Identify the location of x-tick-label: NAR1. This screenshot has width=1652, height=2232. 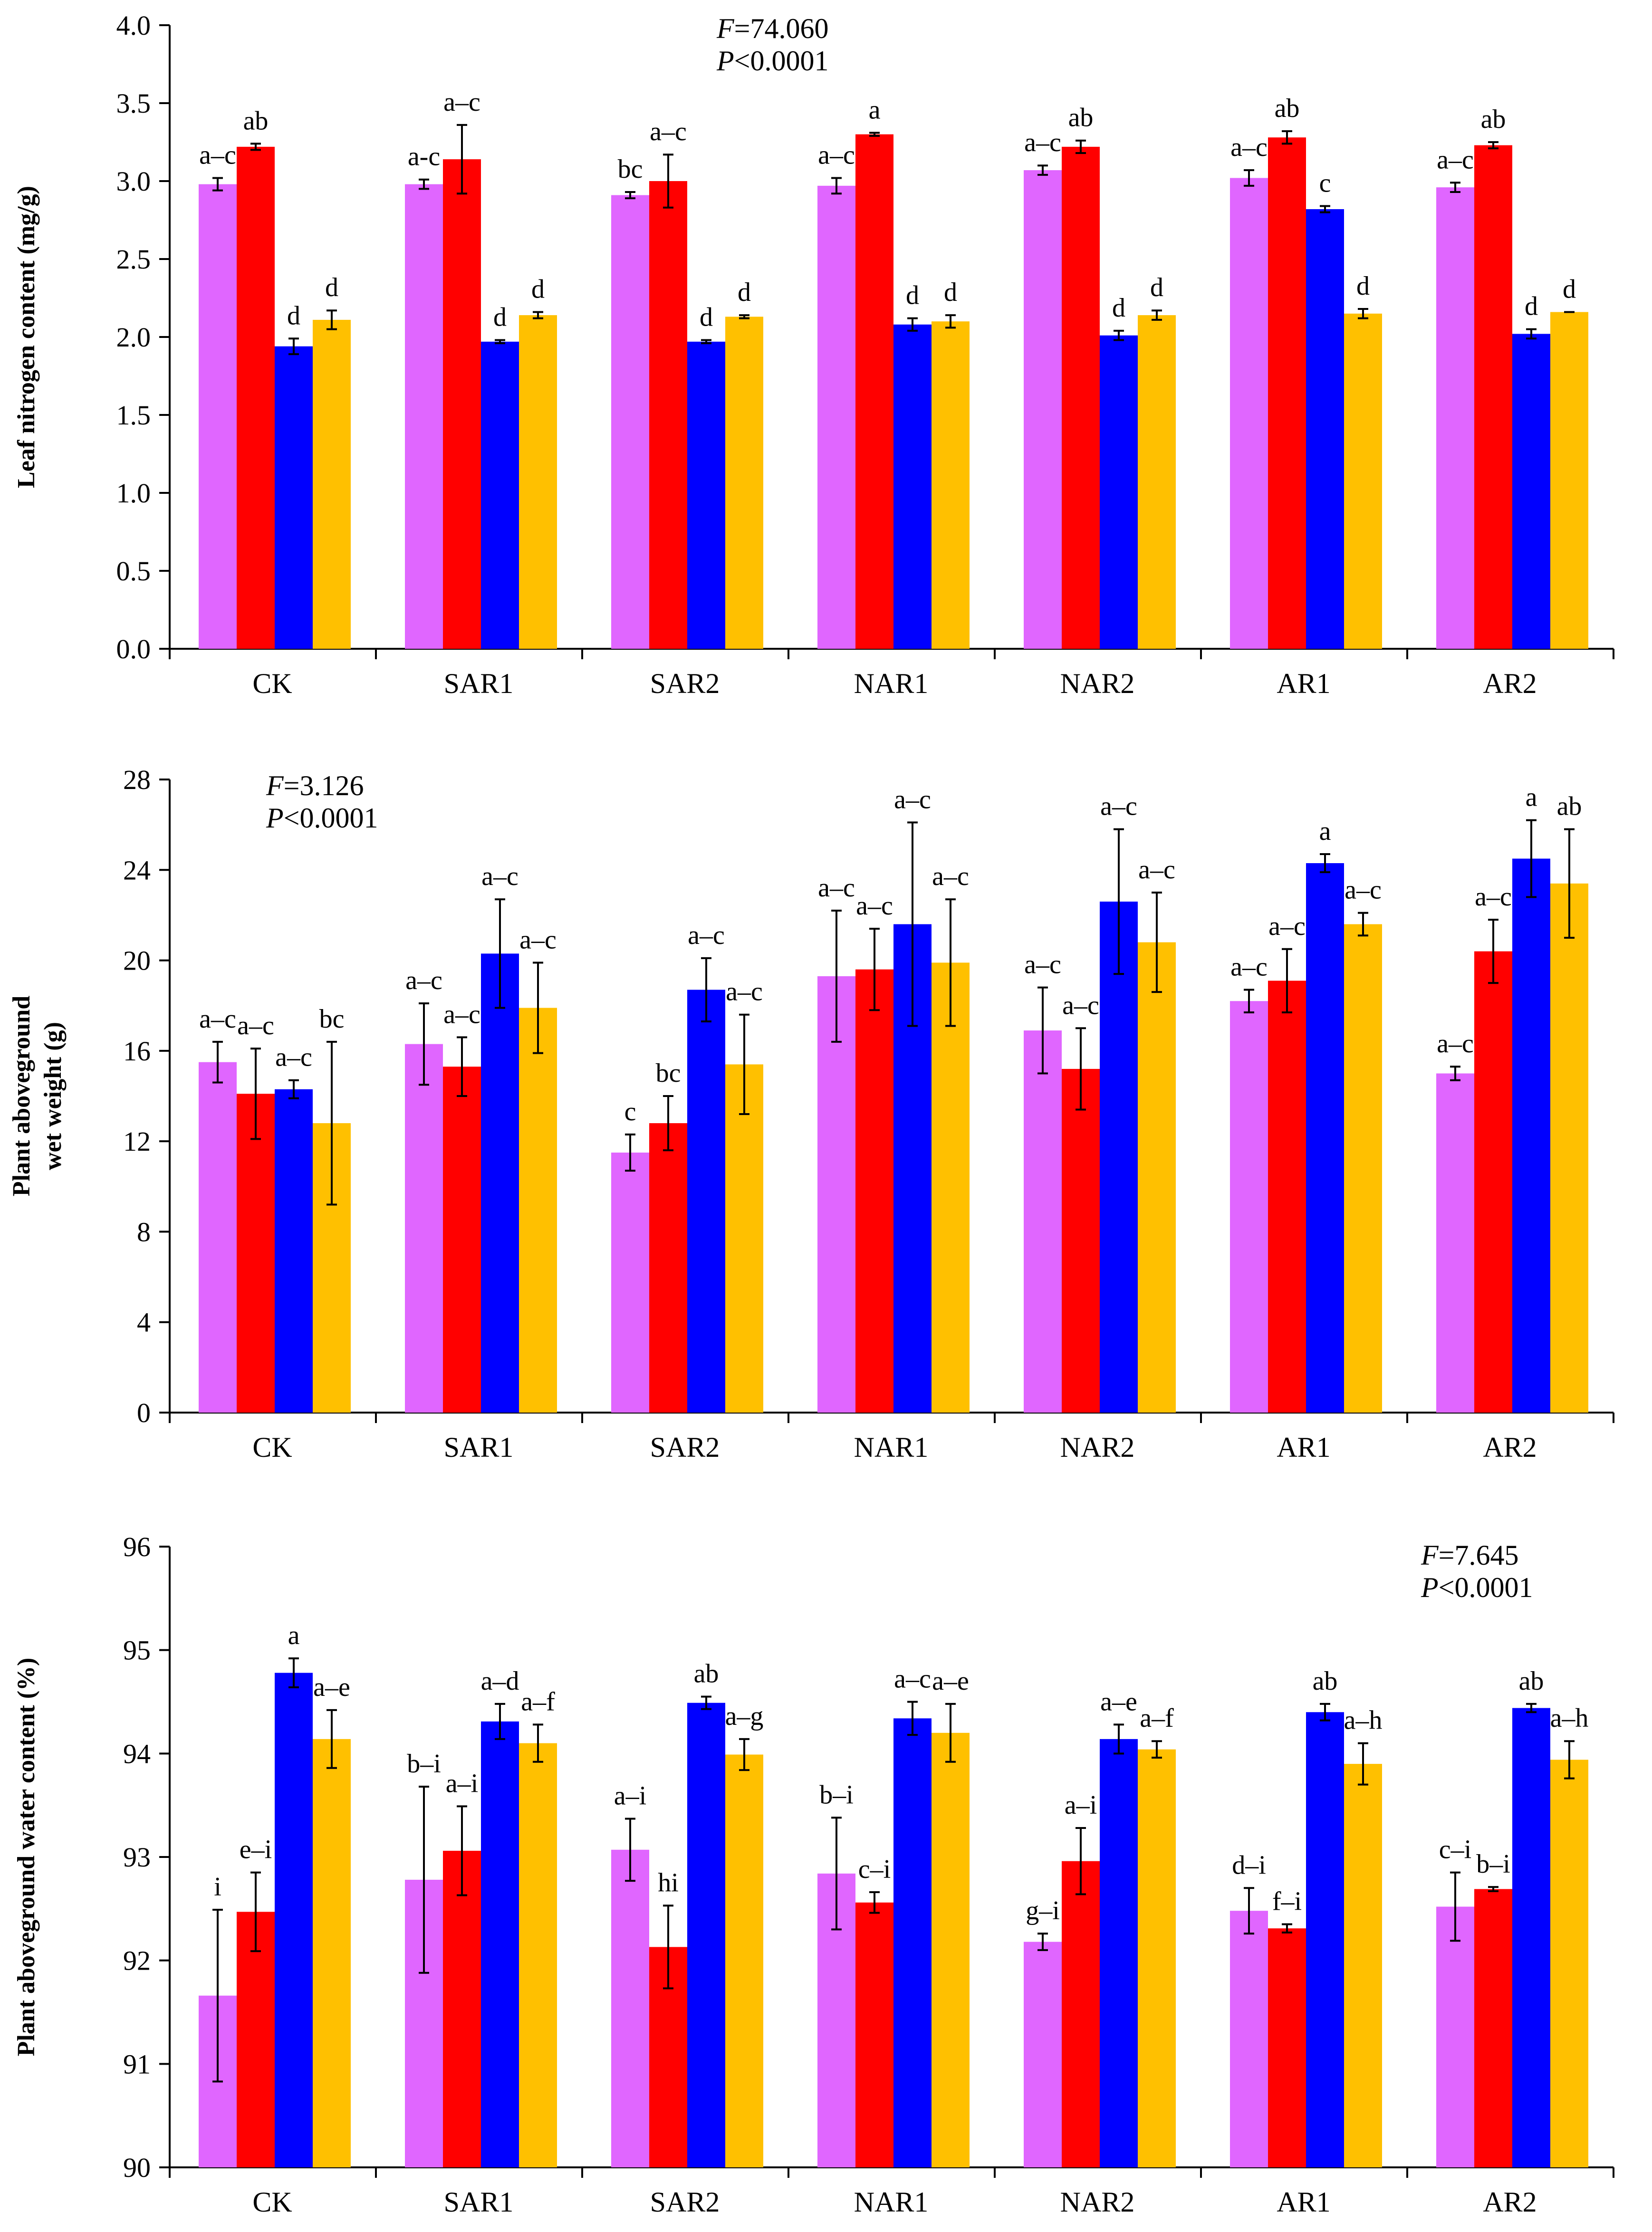
(891, 1448).